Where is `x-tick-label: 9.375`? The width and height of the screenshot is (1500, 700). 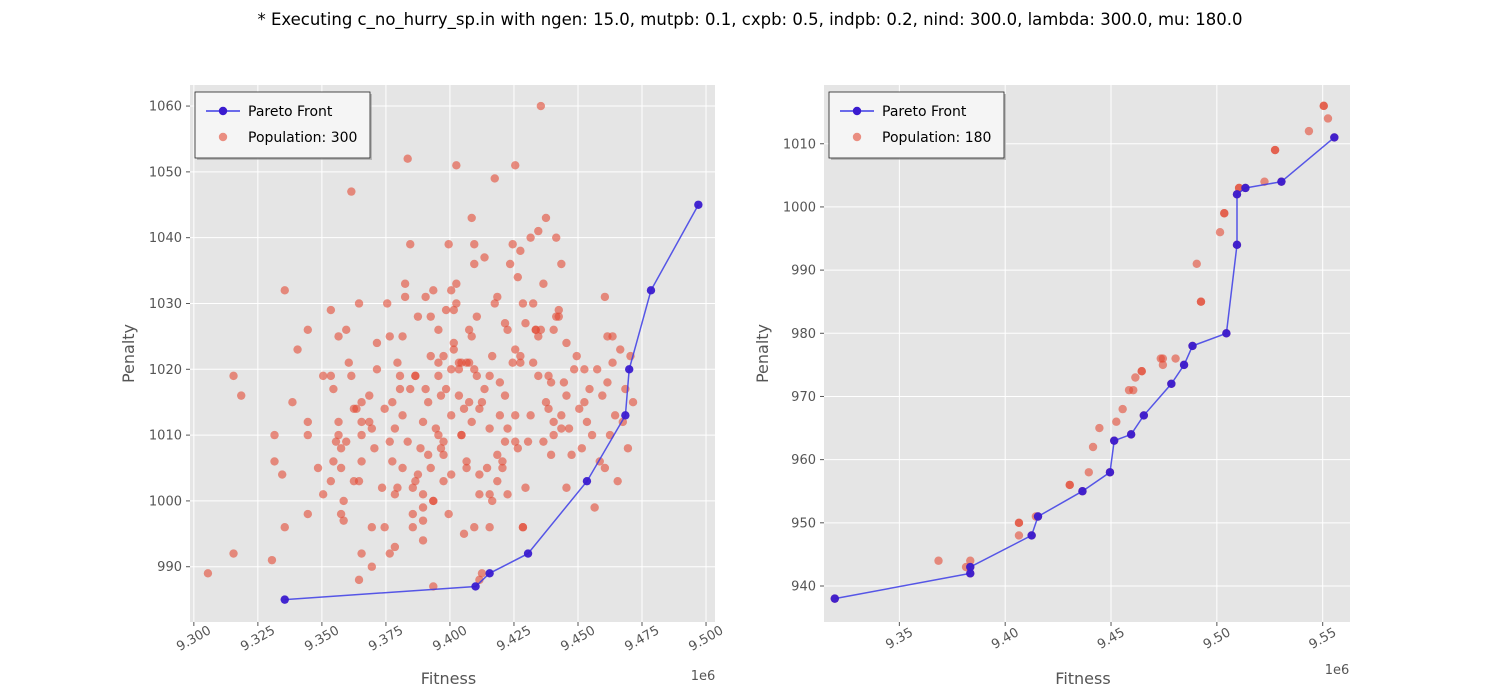
x-tick-label: 9.375 is located at coordinates (386, 639).